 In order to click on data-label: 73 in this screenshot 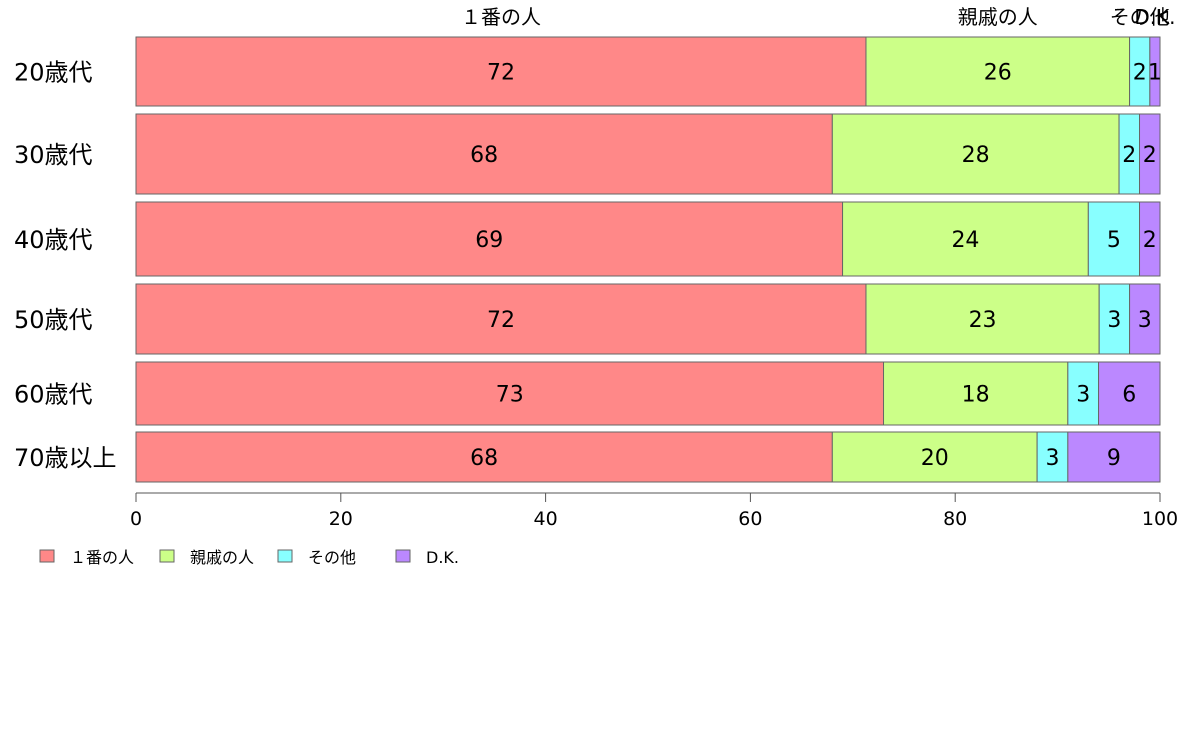, I will do `click(510, 395)`.